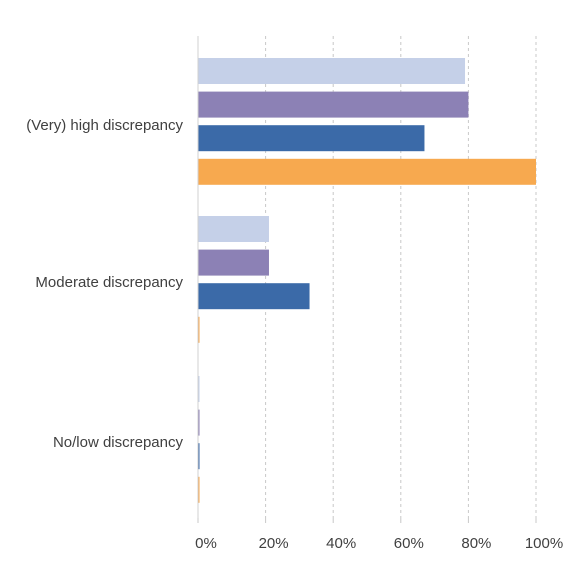  What do you see at coordinates (206, 543) in the screenshot?
I see `x-tick-label: 0%` at bounding box center [206, 543].